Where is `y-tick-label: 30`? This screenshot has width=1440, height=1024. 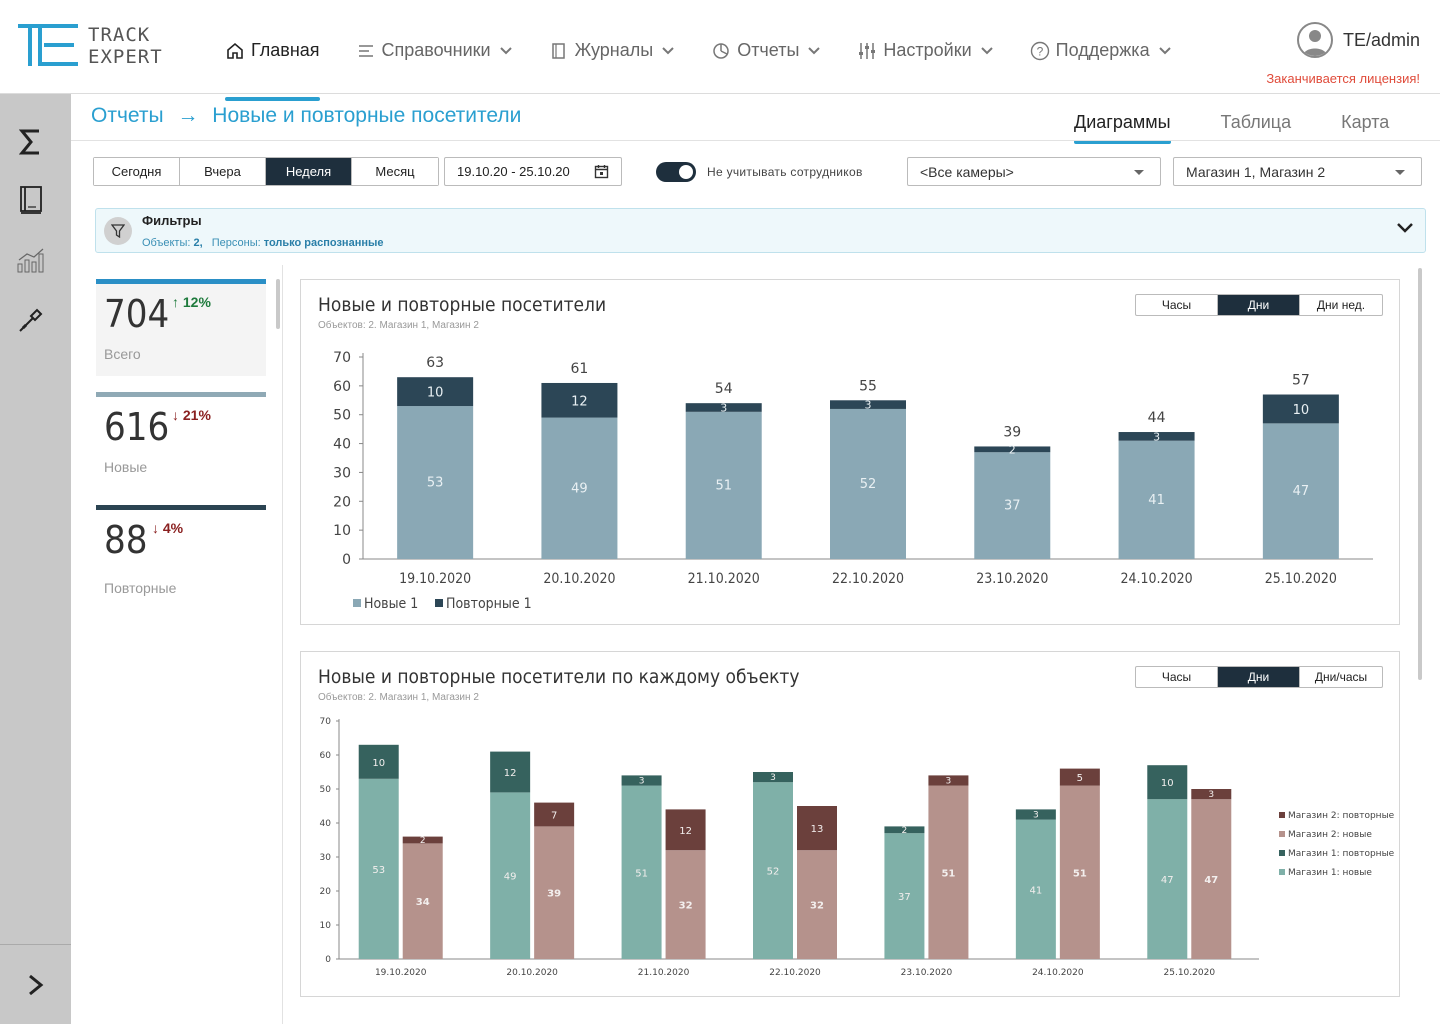 y-tick-label: 30 is located at coordinates (326, 858).